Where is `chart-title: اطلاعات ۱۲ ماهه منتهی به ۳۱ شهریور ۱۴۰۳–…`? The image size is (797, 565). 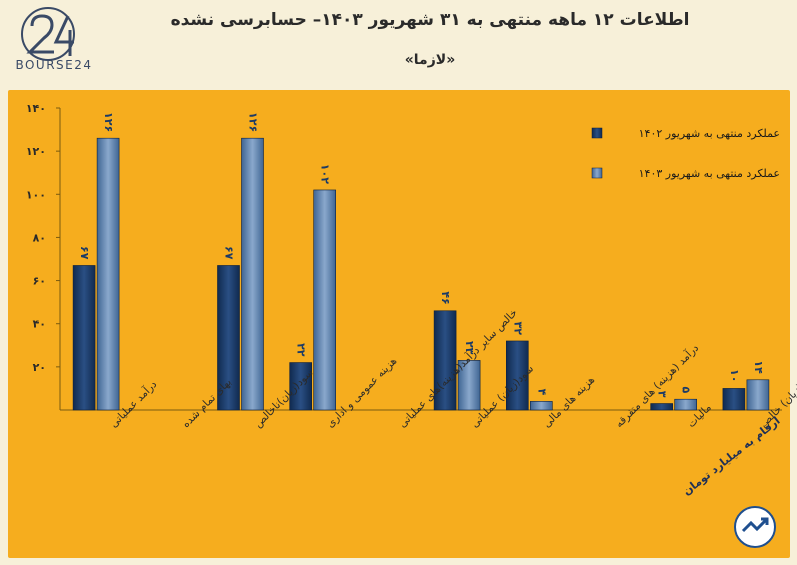 chart-title: اطلاعات ۱۲ ماهه منتهی به ۳۱ شهریور ۱۴۰۳–… is located at coordinates (430, 20).